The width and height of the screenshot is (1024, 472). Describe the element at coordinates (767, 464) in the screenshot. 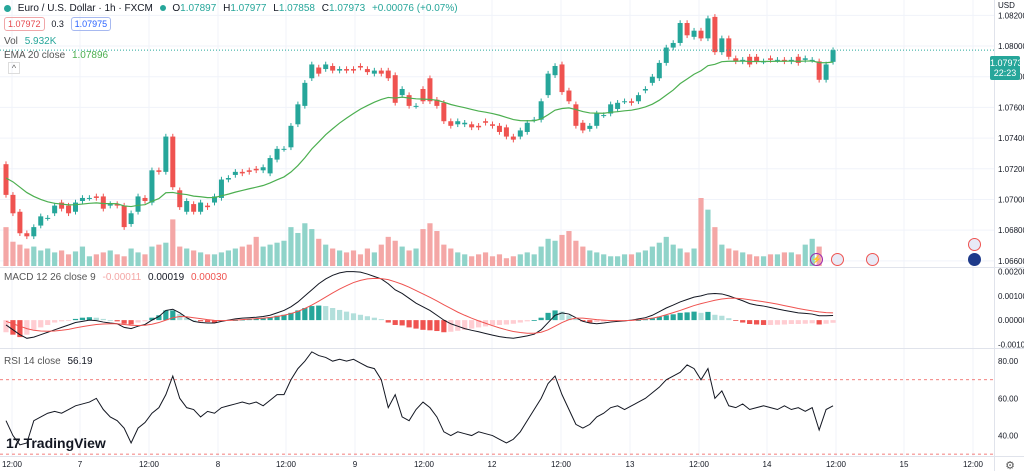

I see `time-tick-label: 14` at that location.